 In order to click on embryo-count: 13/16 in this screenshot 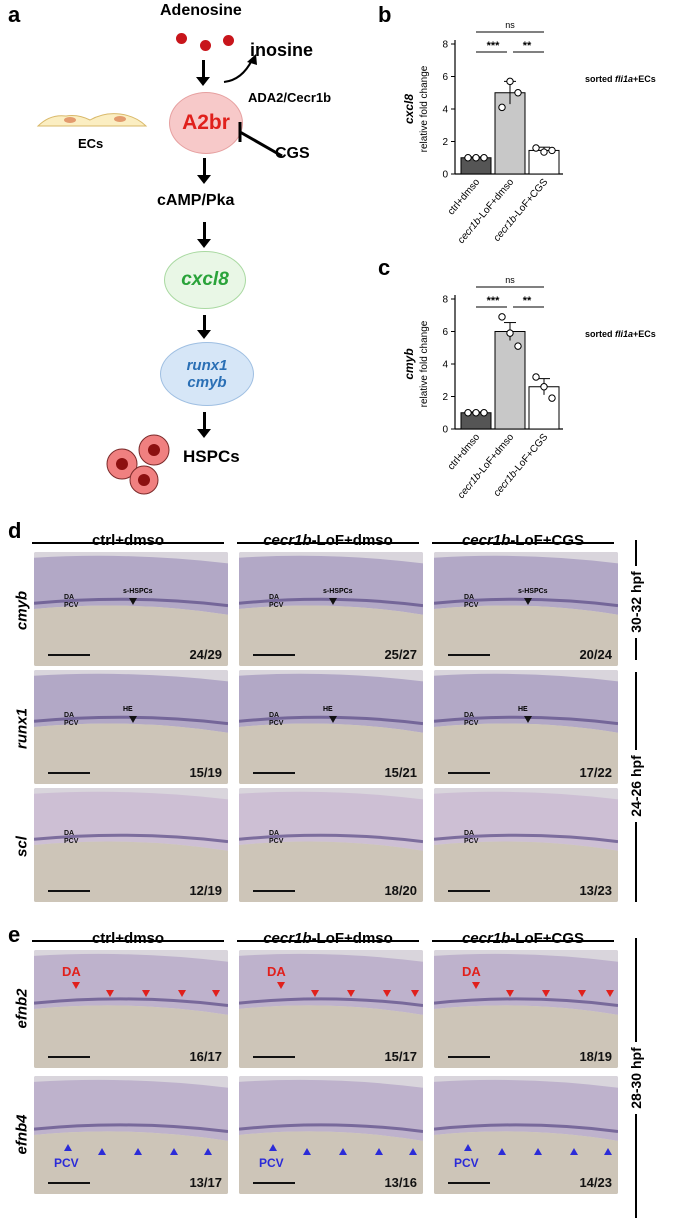, I will do `click(400, 1182)`.